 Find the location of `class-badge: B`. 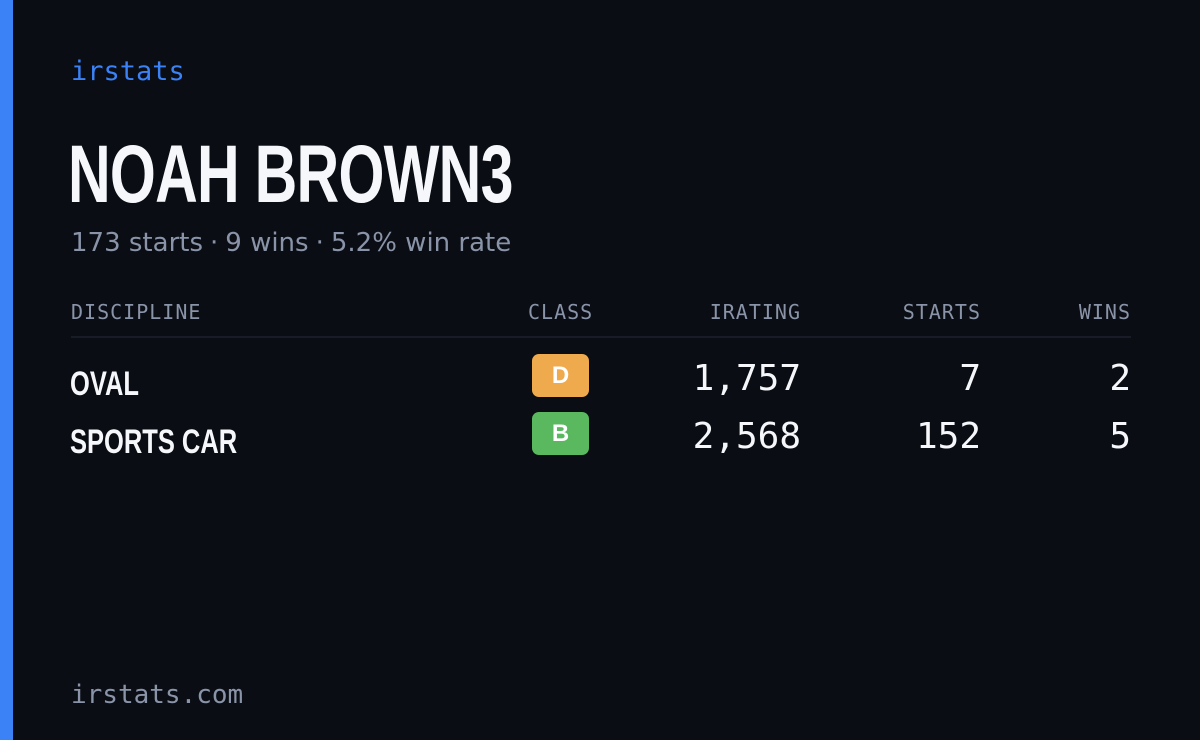

class-badge: B is located at coordinates (560, 433).